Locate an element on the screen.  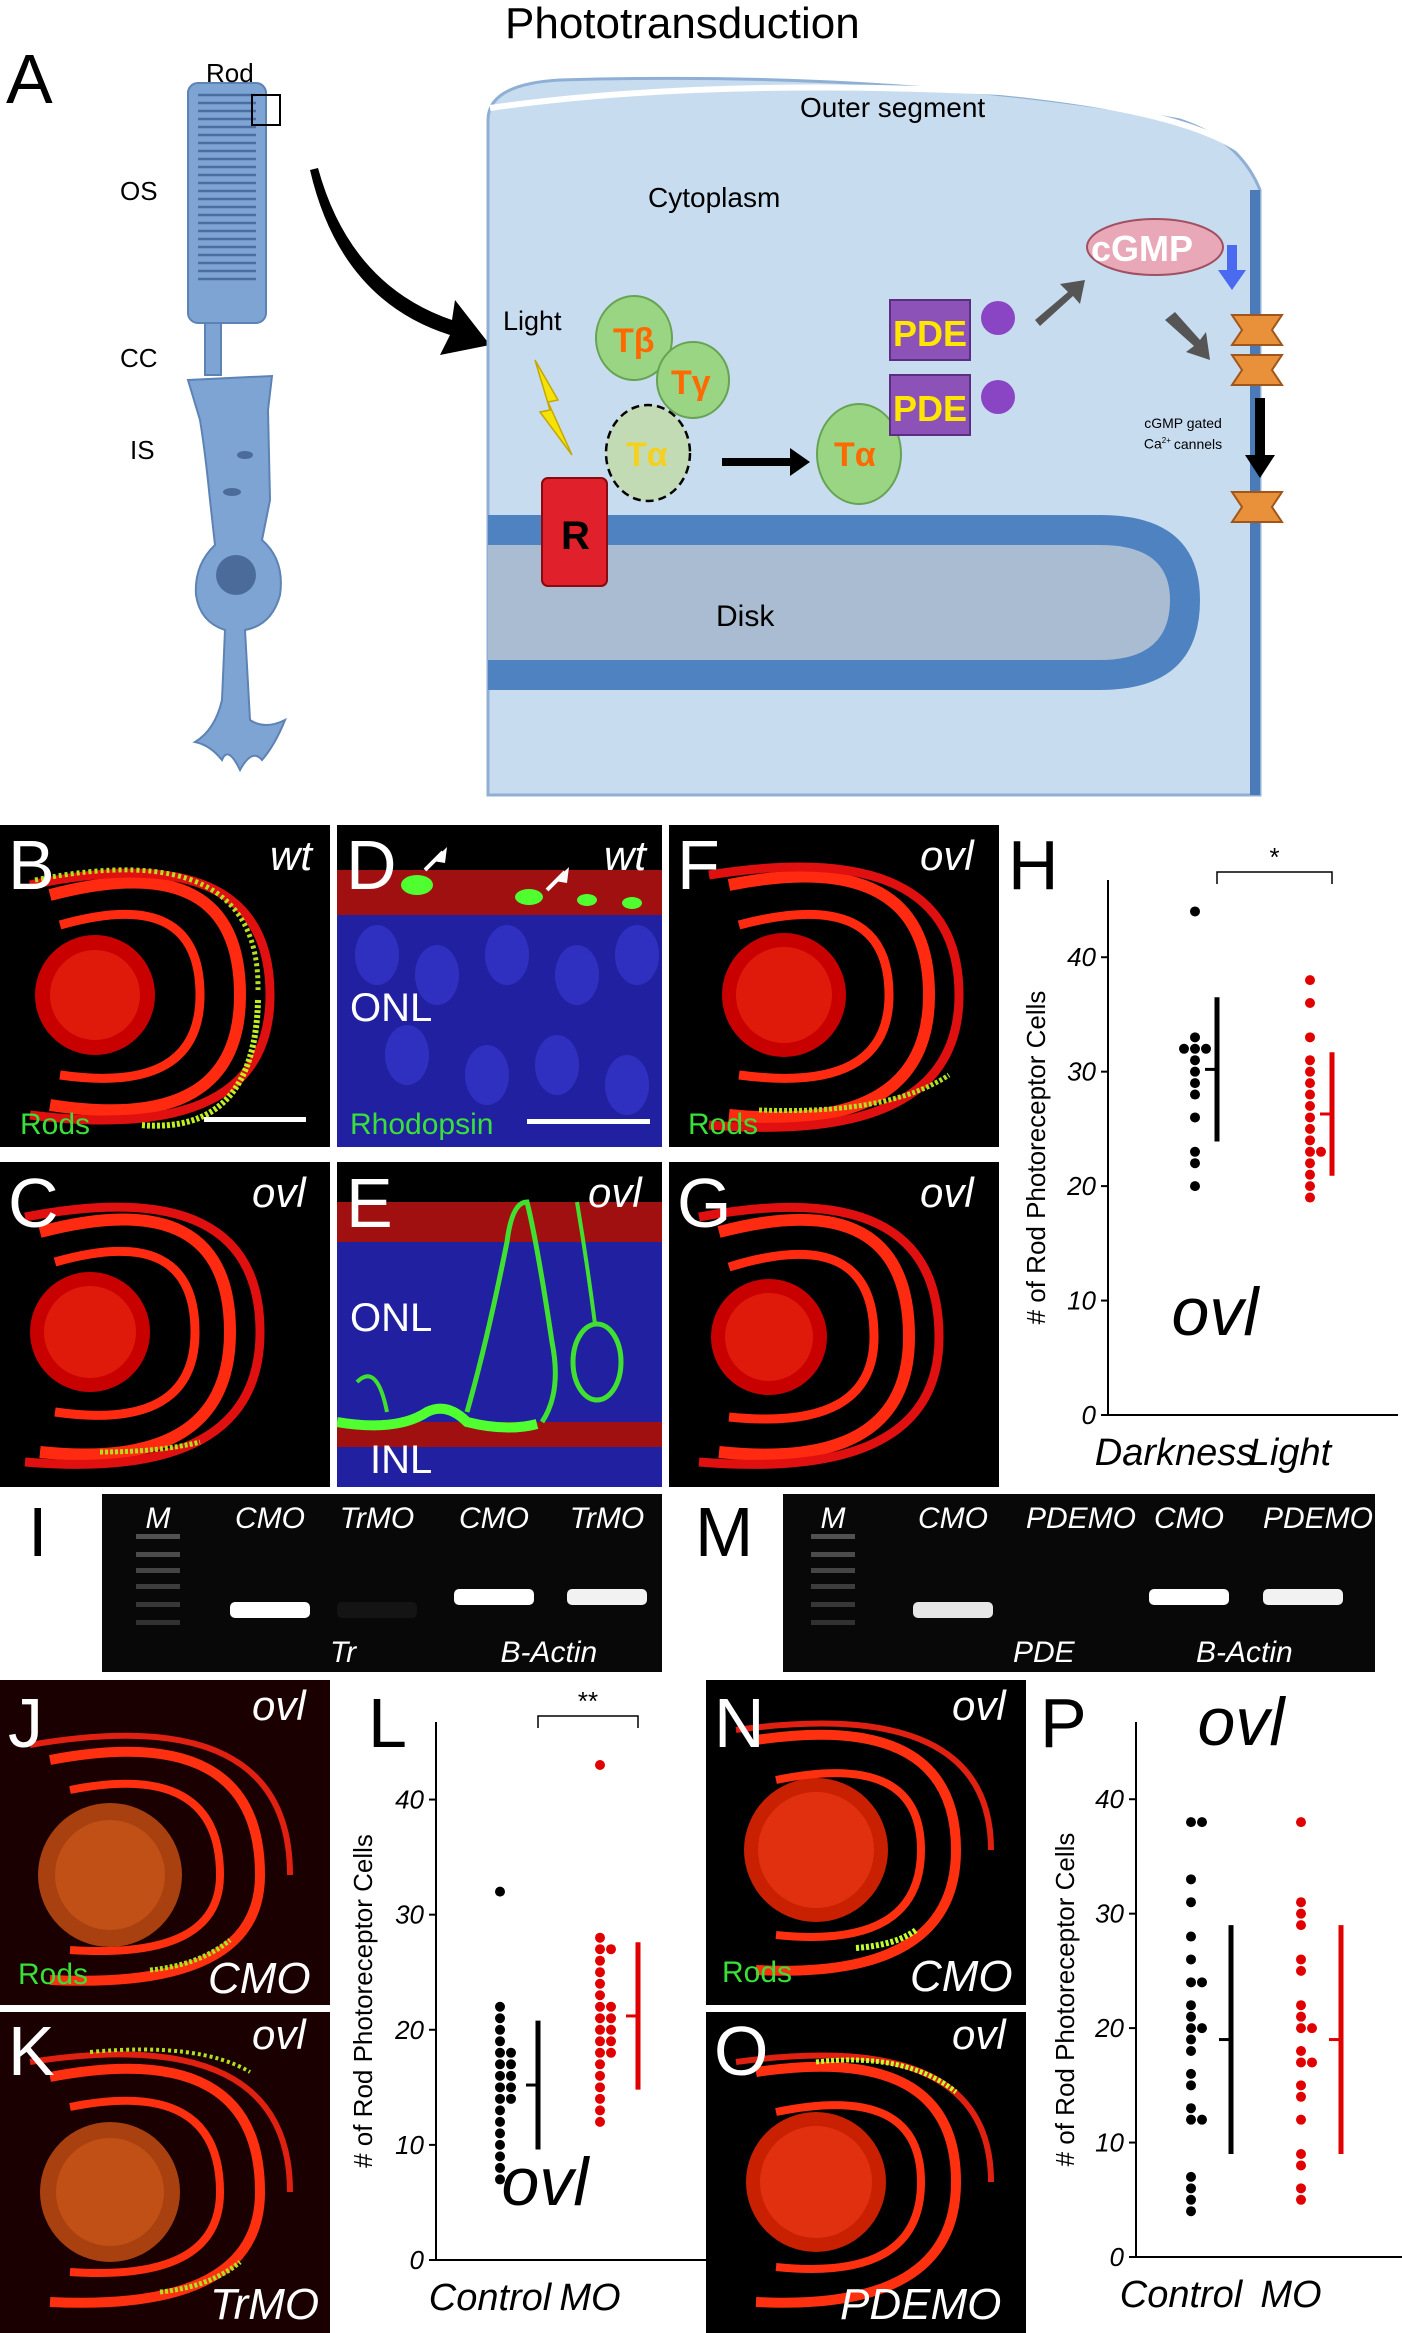
micrograph-f is located at coordinates (834, 986).